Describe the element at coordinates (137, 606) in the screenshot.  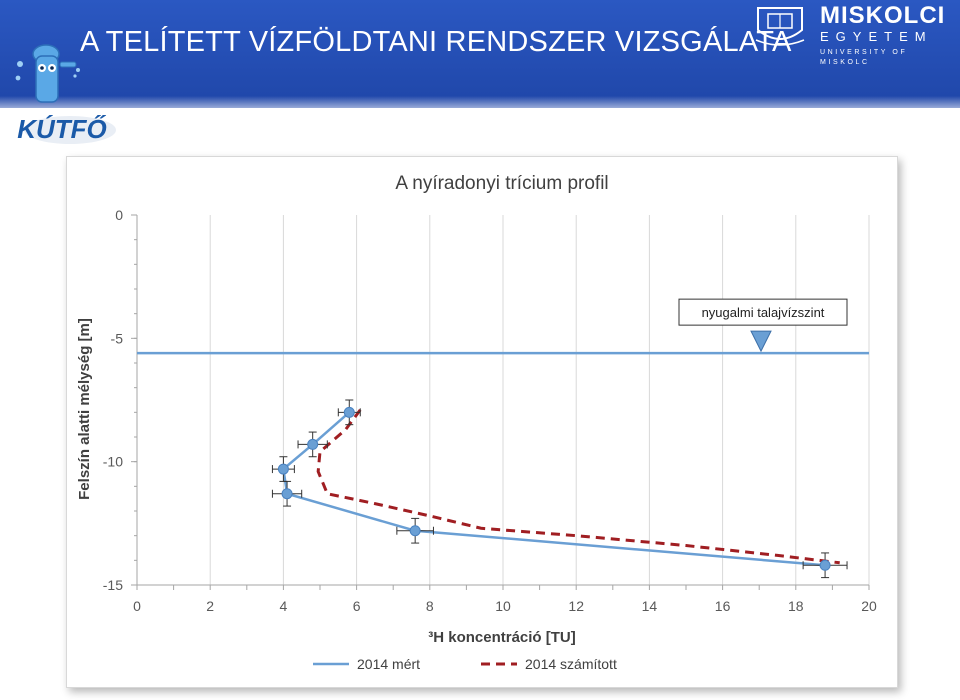
I see `x-tick-label: 0` at that location.